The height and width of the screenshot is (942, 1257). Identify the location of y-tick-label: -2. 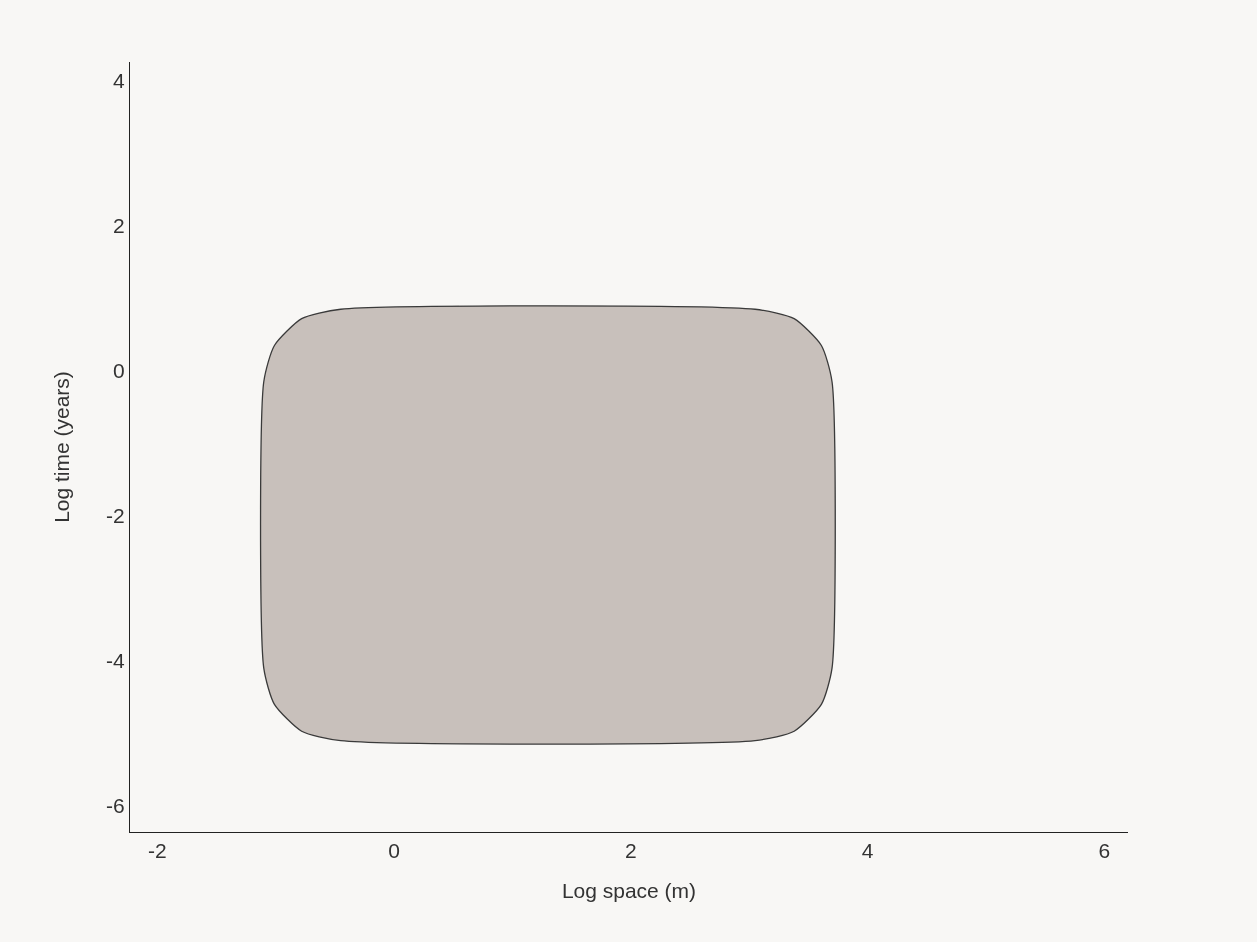
(115, 516).